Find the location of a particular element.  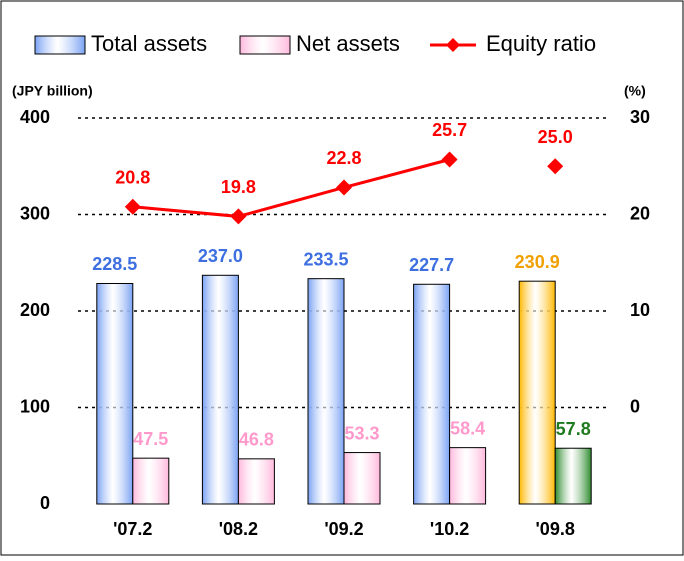

data-label: 230.9 is located at coordinates (537, 262).